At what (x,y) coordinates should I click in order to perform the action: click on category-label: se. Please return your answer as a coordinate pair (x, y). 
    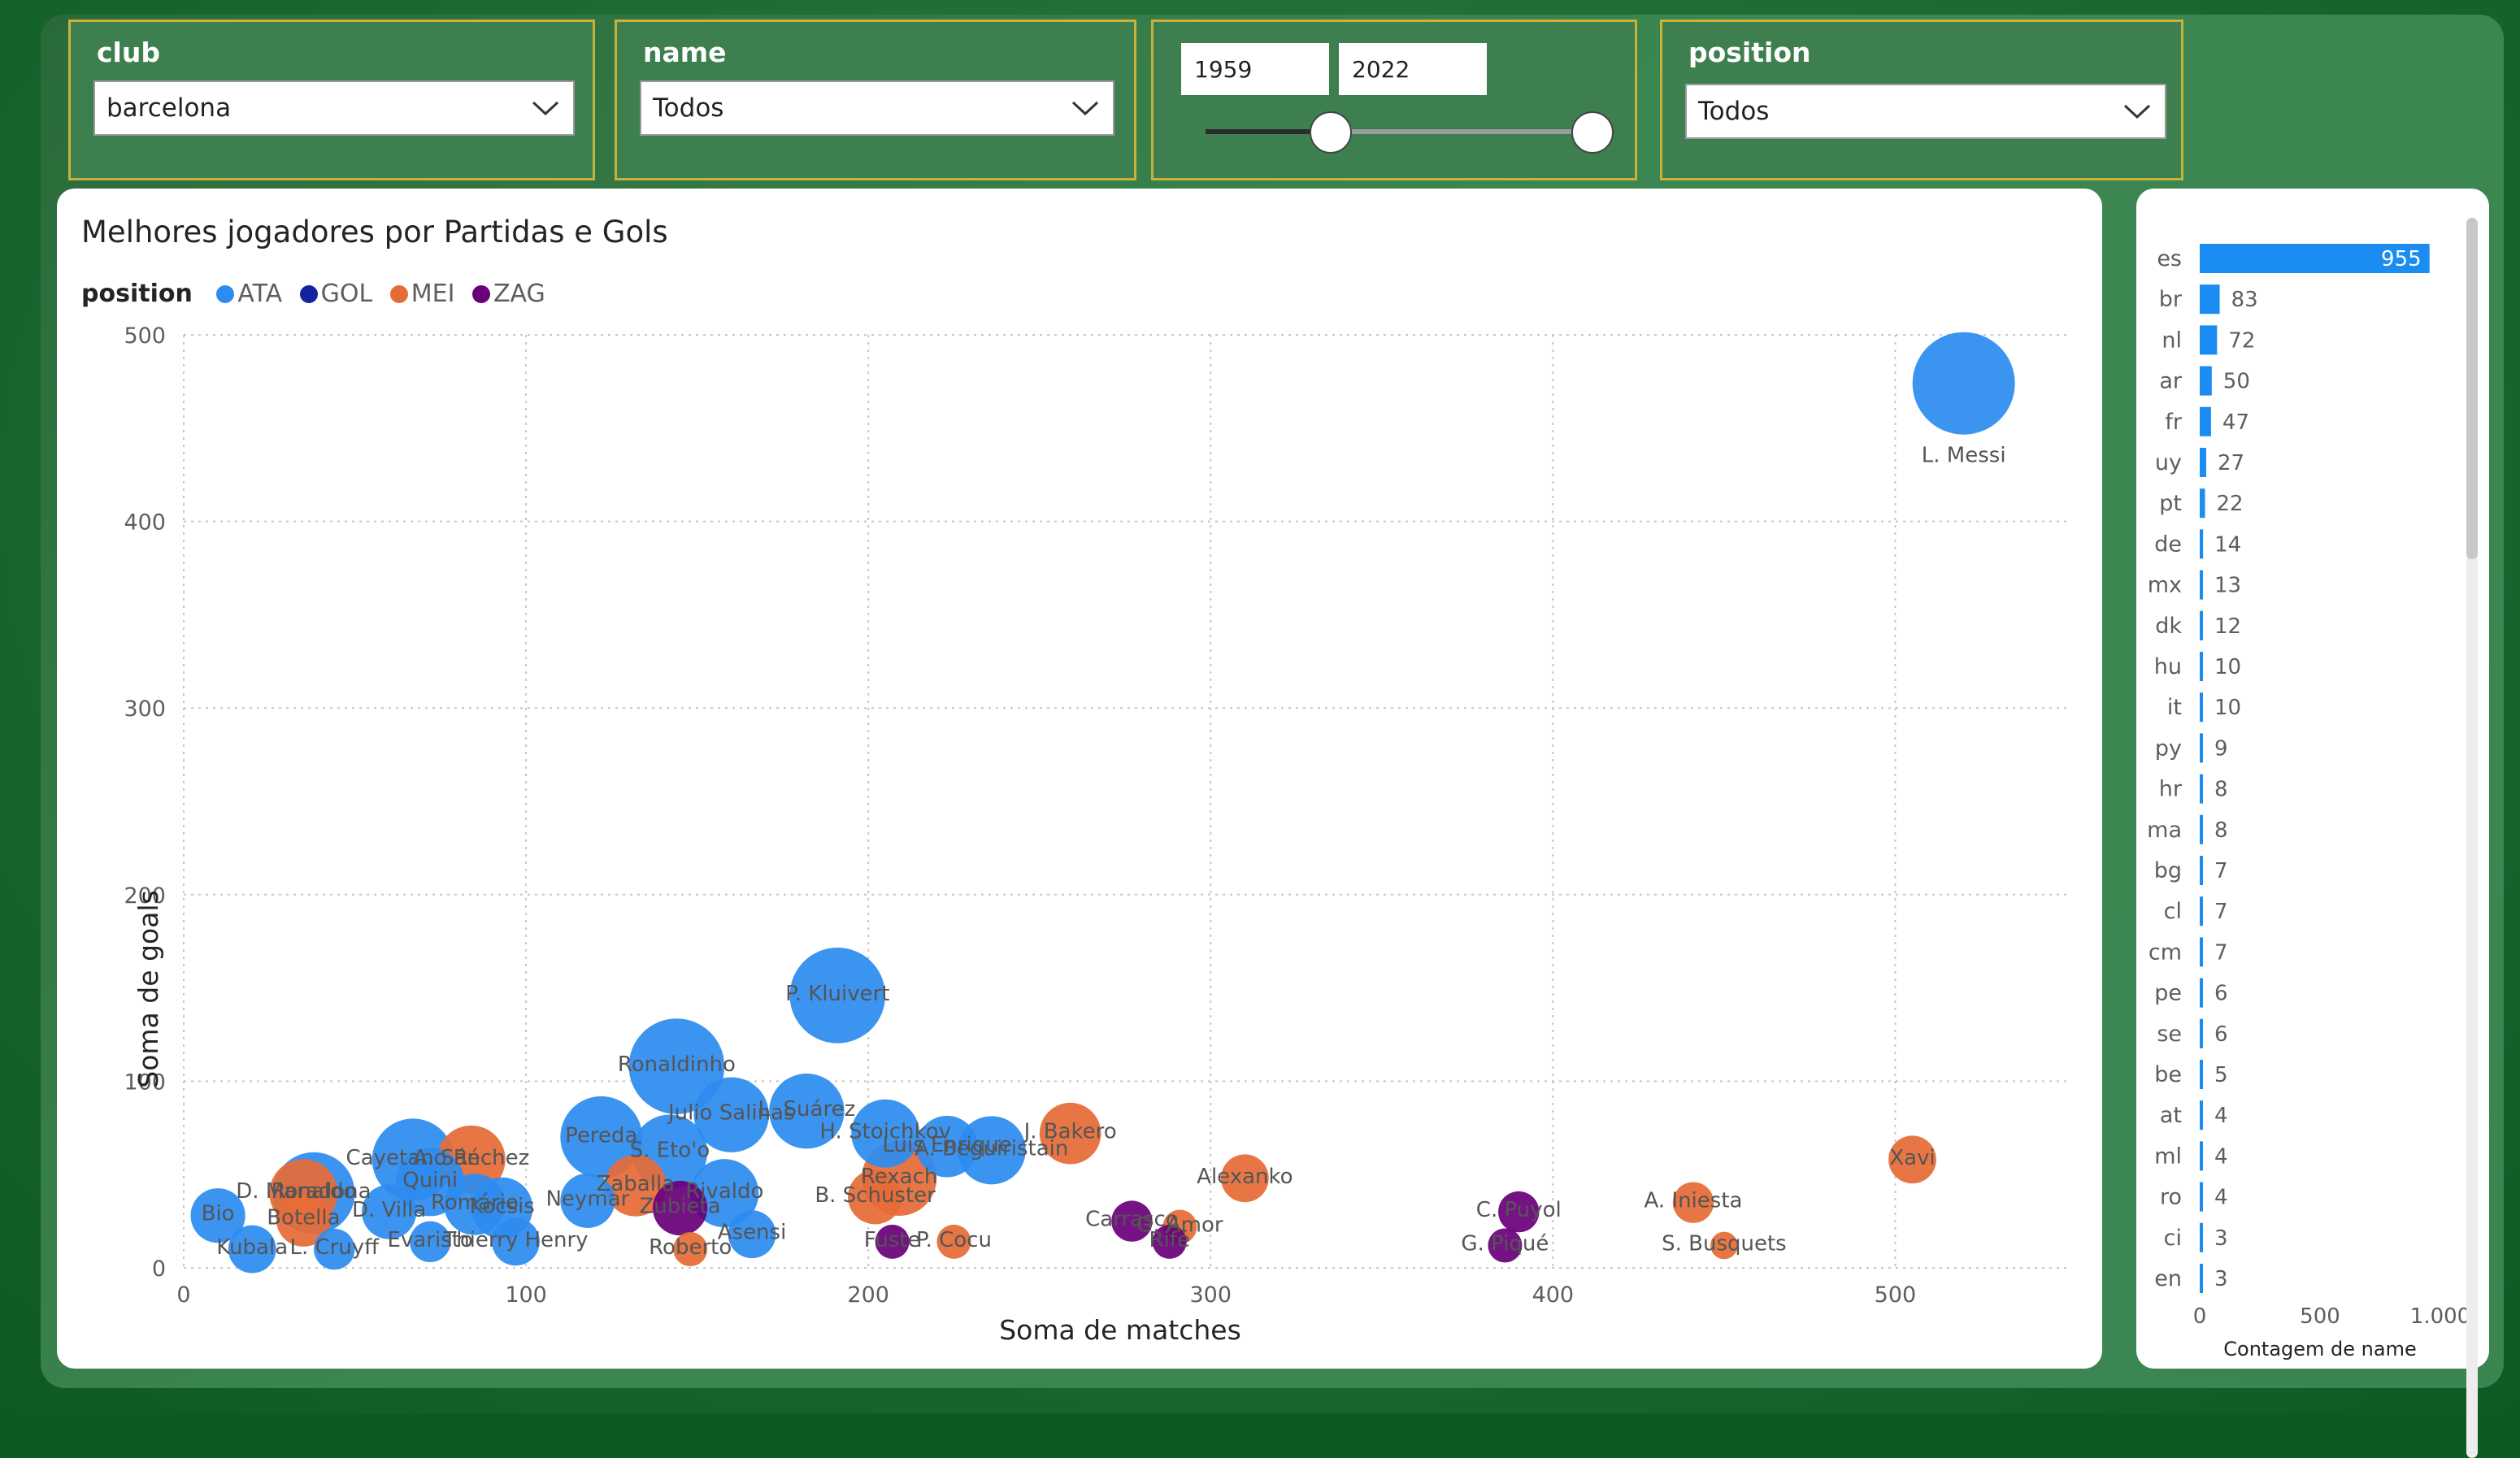
    Looking at the image, I should click on (2169, 1035).